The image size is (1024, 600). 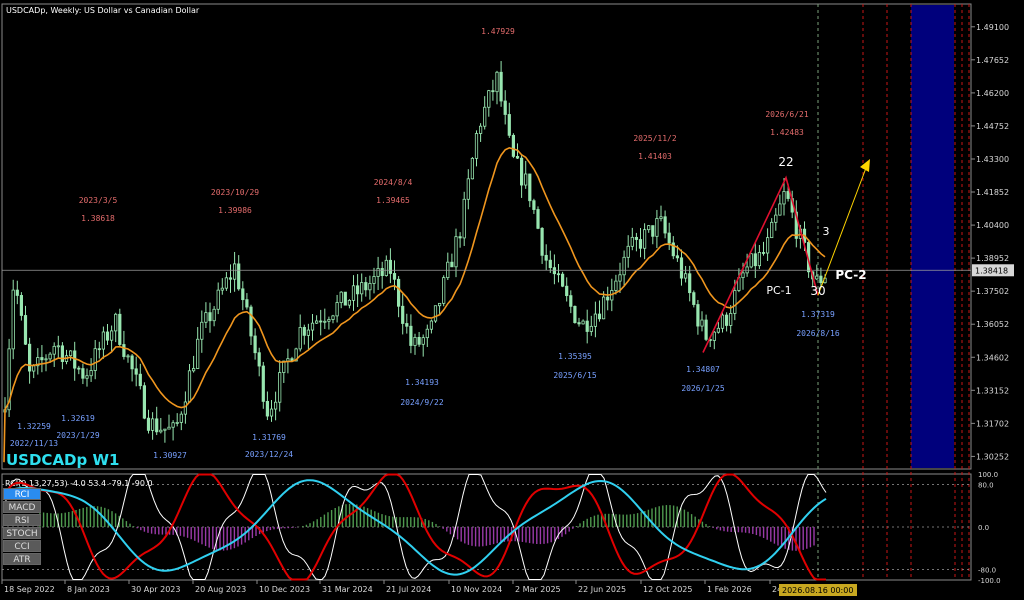 What do you see at coordinates (22, 520) in the screenshot?
I see `indicator-button-rsi: RSI` at bounding box center [22, 520].